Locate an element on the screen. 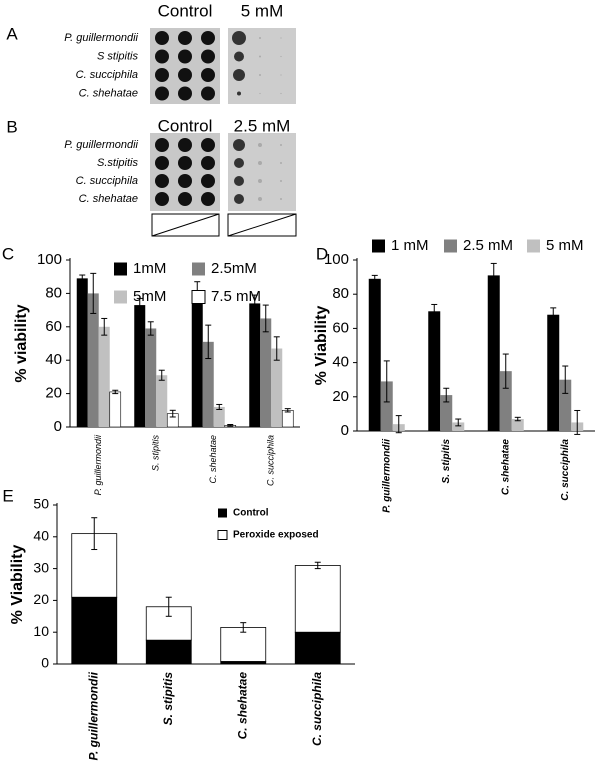 The width and height of the screenshot is (600, 766). triangle-edge is located at coordinates (262, 225).